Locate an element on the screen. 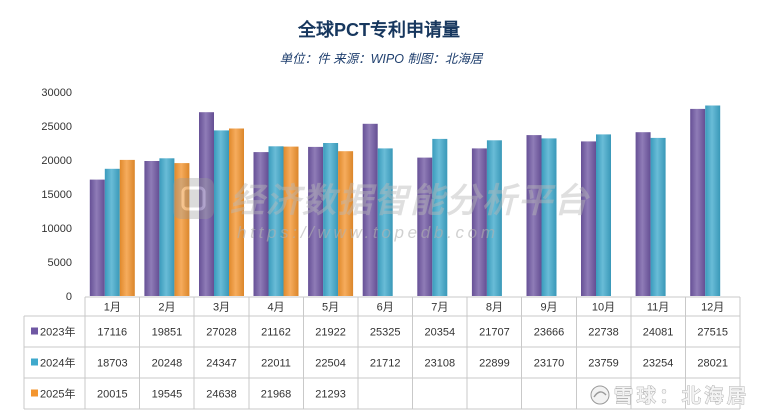 The height and width of the screenshot is (418, 758). data-label: 21712 is located at coordinates (385, 364).